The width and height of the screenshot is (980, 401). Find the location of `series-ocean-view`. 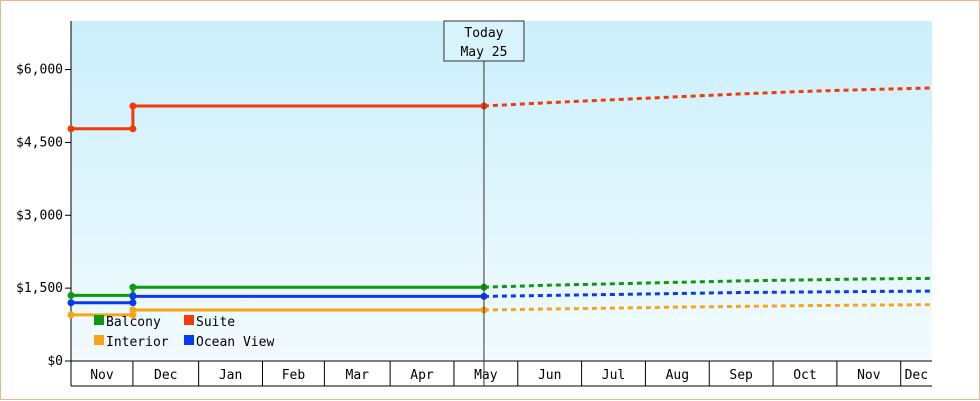

series-ocean-view is located at coordinates (500, 298).